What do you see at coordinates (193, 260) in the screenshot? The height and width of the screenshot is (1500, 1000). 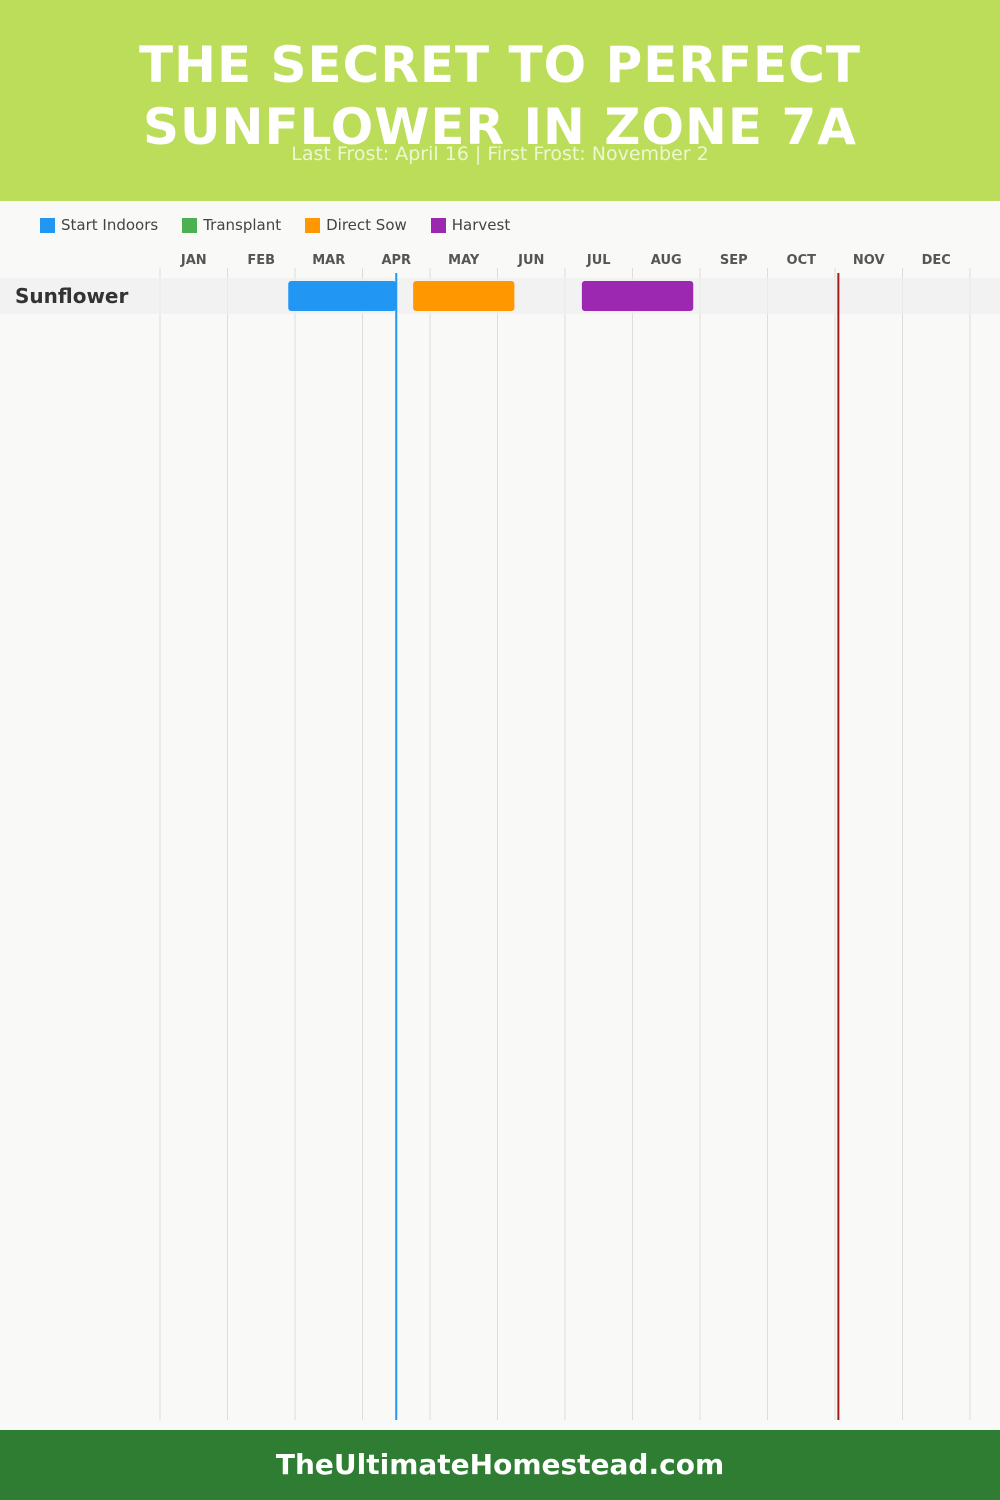 I see `month-label-jan: JAN` at bounding box center [193, 260].